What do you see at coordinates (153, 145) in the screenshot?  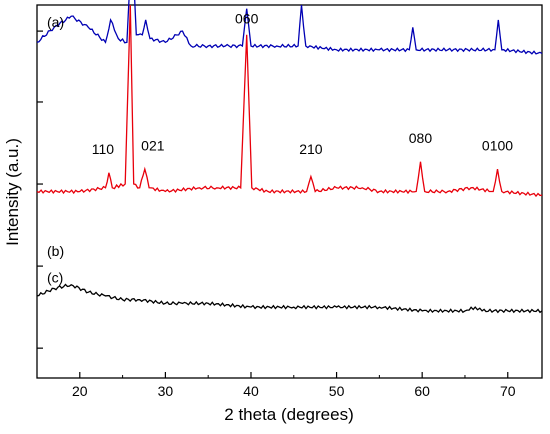 I see `peak-label: 021` at bounding box center [153, 145].